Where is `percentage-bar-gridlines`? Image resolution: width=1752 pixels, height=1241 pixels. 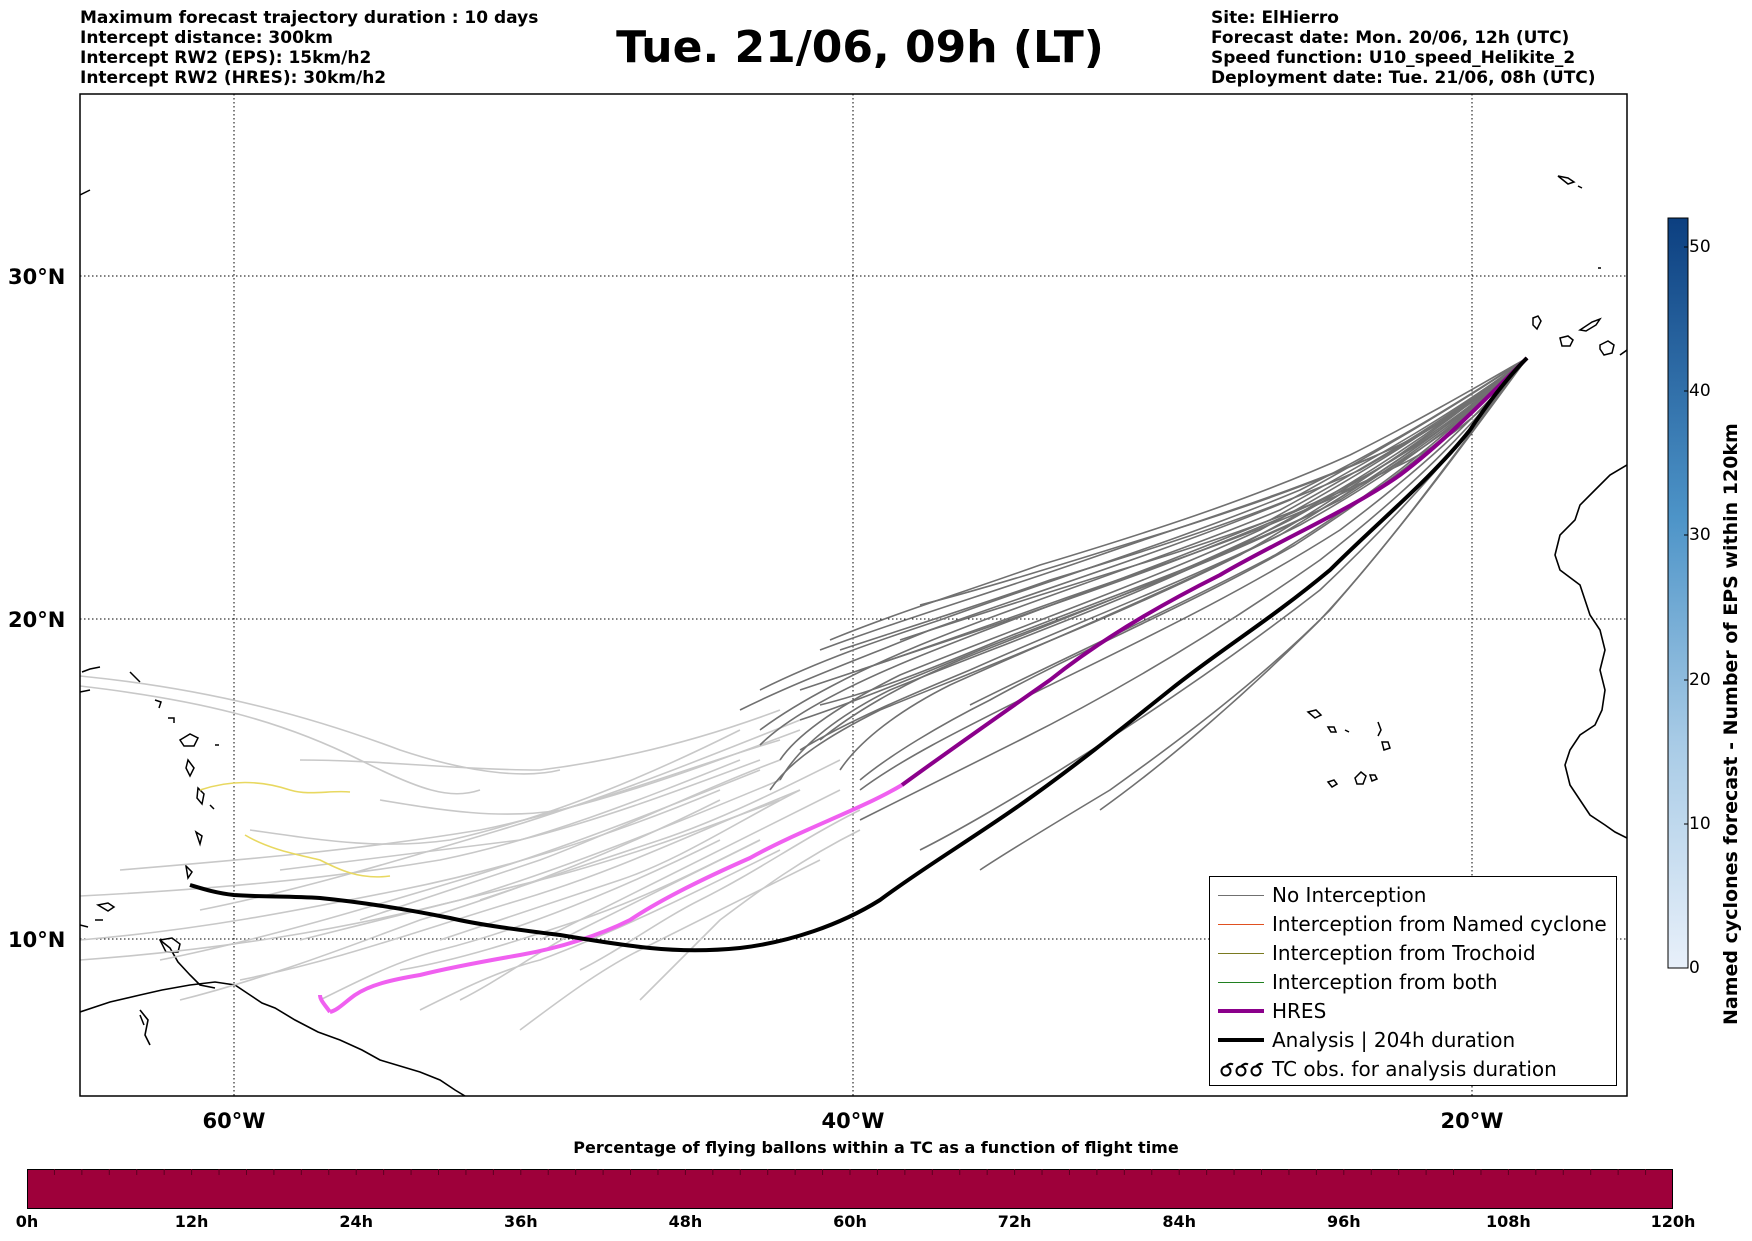 percentage-bar-gridlines is located at coordinates (850, 1172).